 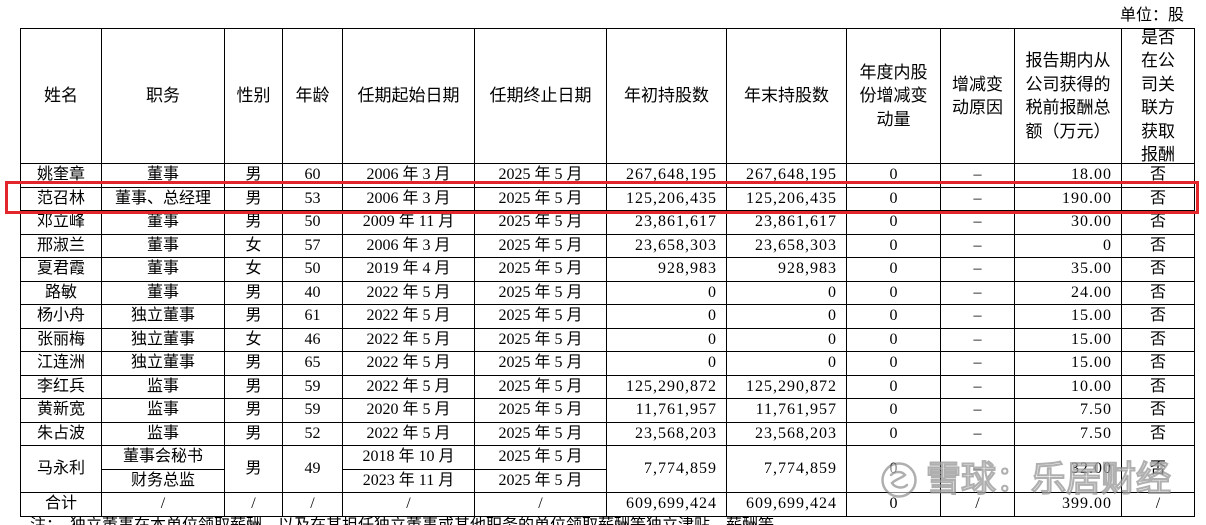 What do you see at coordinates (409, 96) in the screenshot?
I see `header-term-start: 任期起始日期` at bounding box center [409, 96].